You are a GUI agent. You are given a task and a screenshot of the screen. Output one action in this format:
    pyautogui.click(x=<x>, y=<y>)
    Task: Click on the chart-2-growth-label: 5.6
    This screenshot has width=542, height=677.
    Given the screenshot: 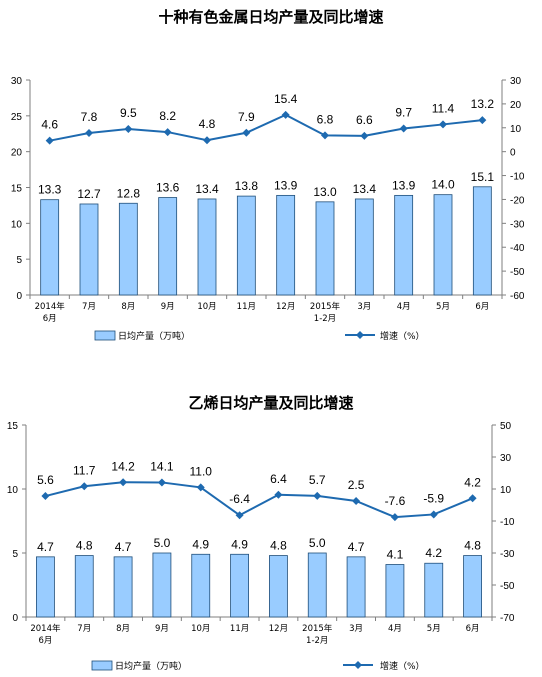 What is the action you would take?
    pyautogui.click(x=45, y=480)
    